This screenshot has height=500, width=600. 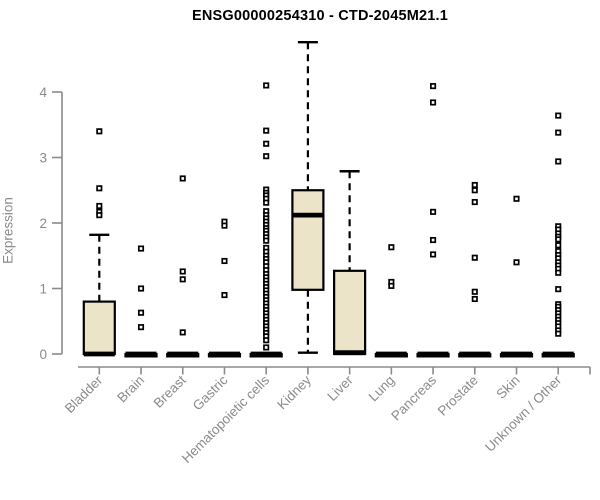 I want to click on x-tick-label-liver: Liver, so click(x=340, y=388).